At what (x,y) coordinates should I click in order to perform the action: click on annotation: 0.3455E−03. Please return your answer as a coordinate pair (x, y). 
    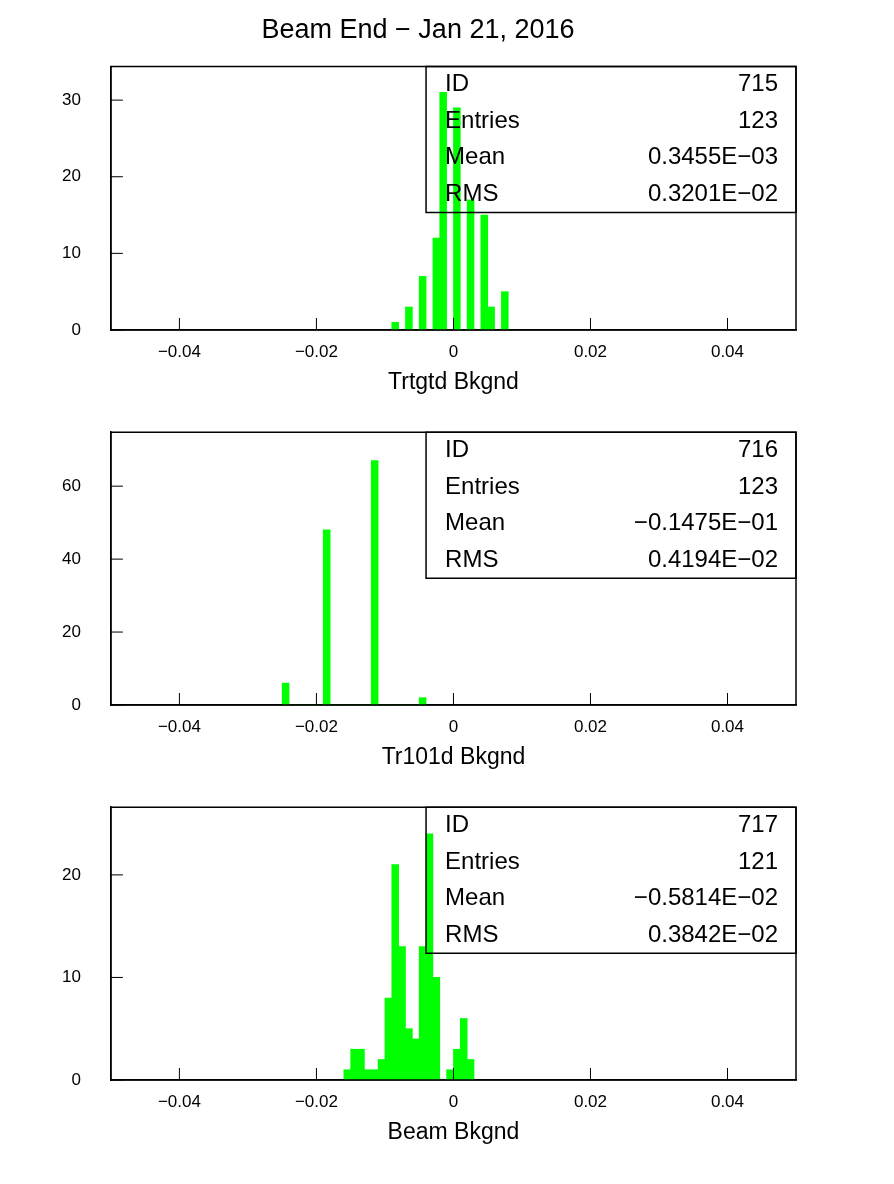
    Looking at the image, I should click on (712, 156).